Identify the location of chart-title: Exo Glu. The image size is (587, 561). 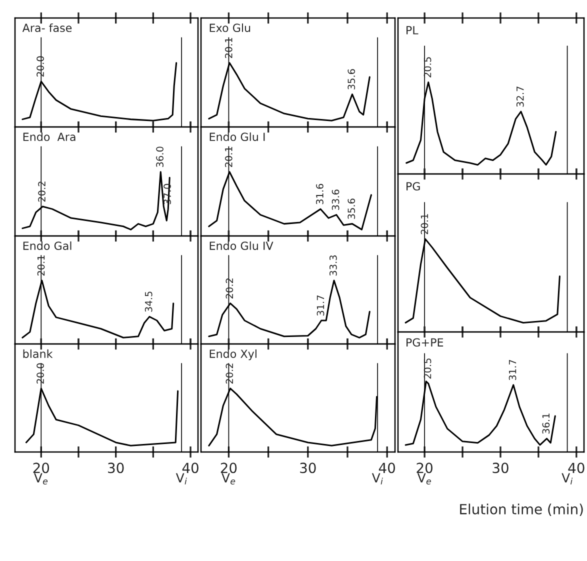
(230, 27).